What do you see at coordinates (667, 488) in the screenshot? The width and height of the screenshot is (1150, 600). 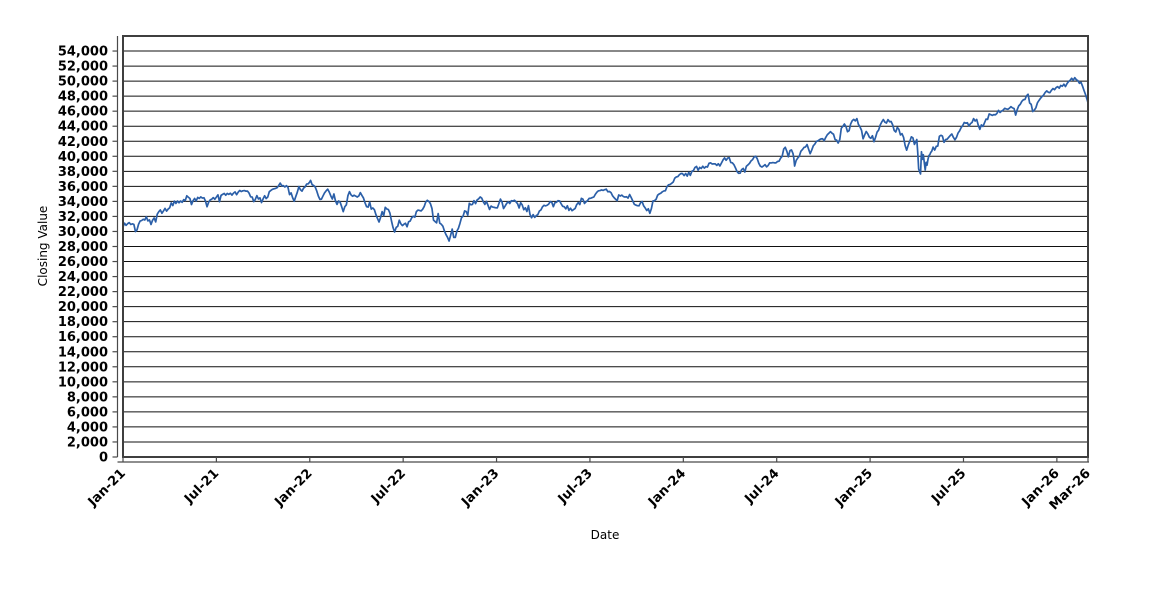 I see `x-tick-label: Jan-24` at bounding box center [667, 488].